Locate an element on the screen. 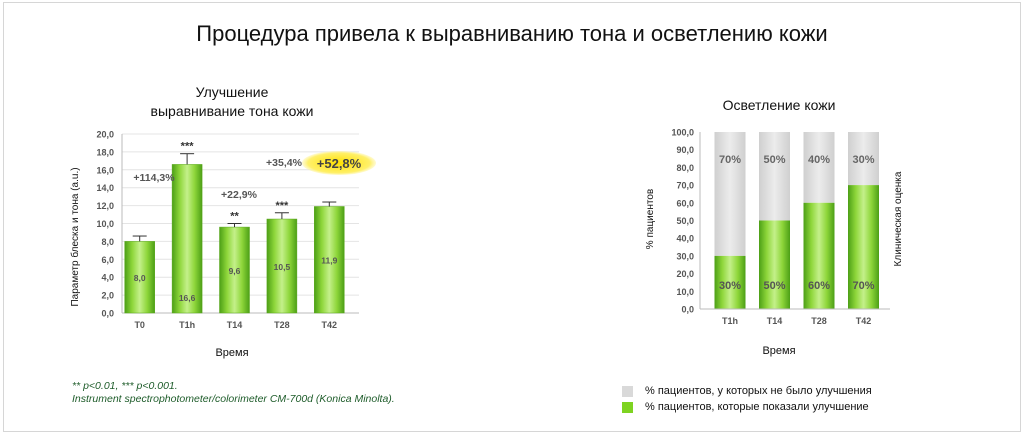  chart1-value-label: 8,0 is located at coordinates (140, 278).